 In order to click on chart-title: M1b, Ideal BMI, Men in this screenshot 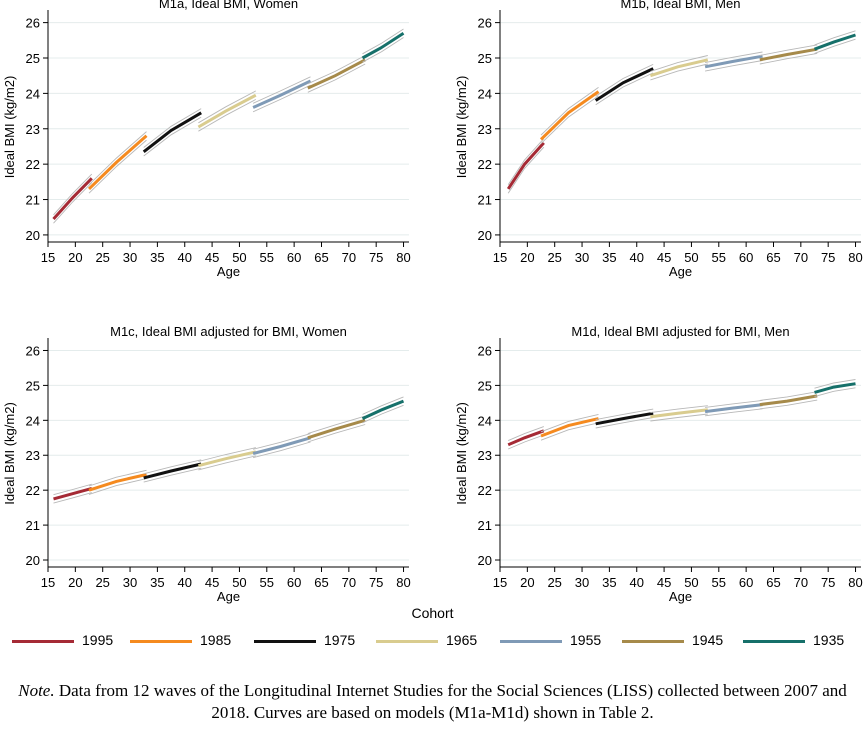, I will do `click(681, 5)`.